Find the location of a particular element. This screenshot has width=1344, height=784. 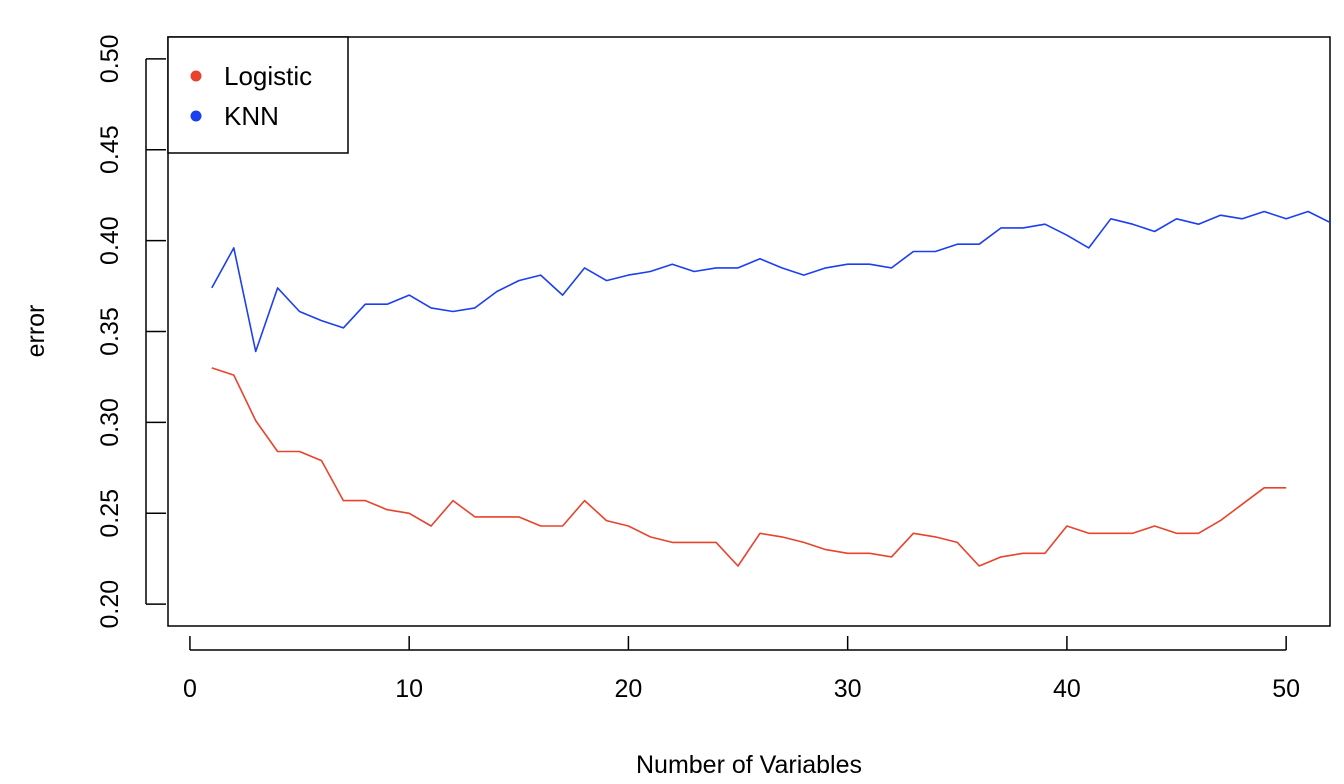

x-axis-title: Number of Variables is located at coordinates (749, 765).